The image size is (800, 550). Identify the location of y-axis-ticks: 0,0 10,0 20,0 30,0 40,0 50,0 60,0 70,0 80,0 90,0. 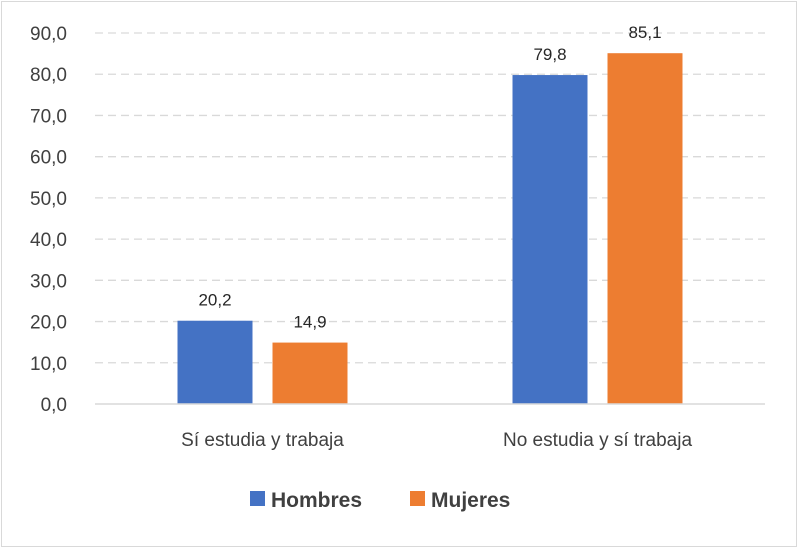
(48, 220).